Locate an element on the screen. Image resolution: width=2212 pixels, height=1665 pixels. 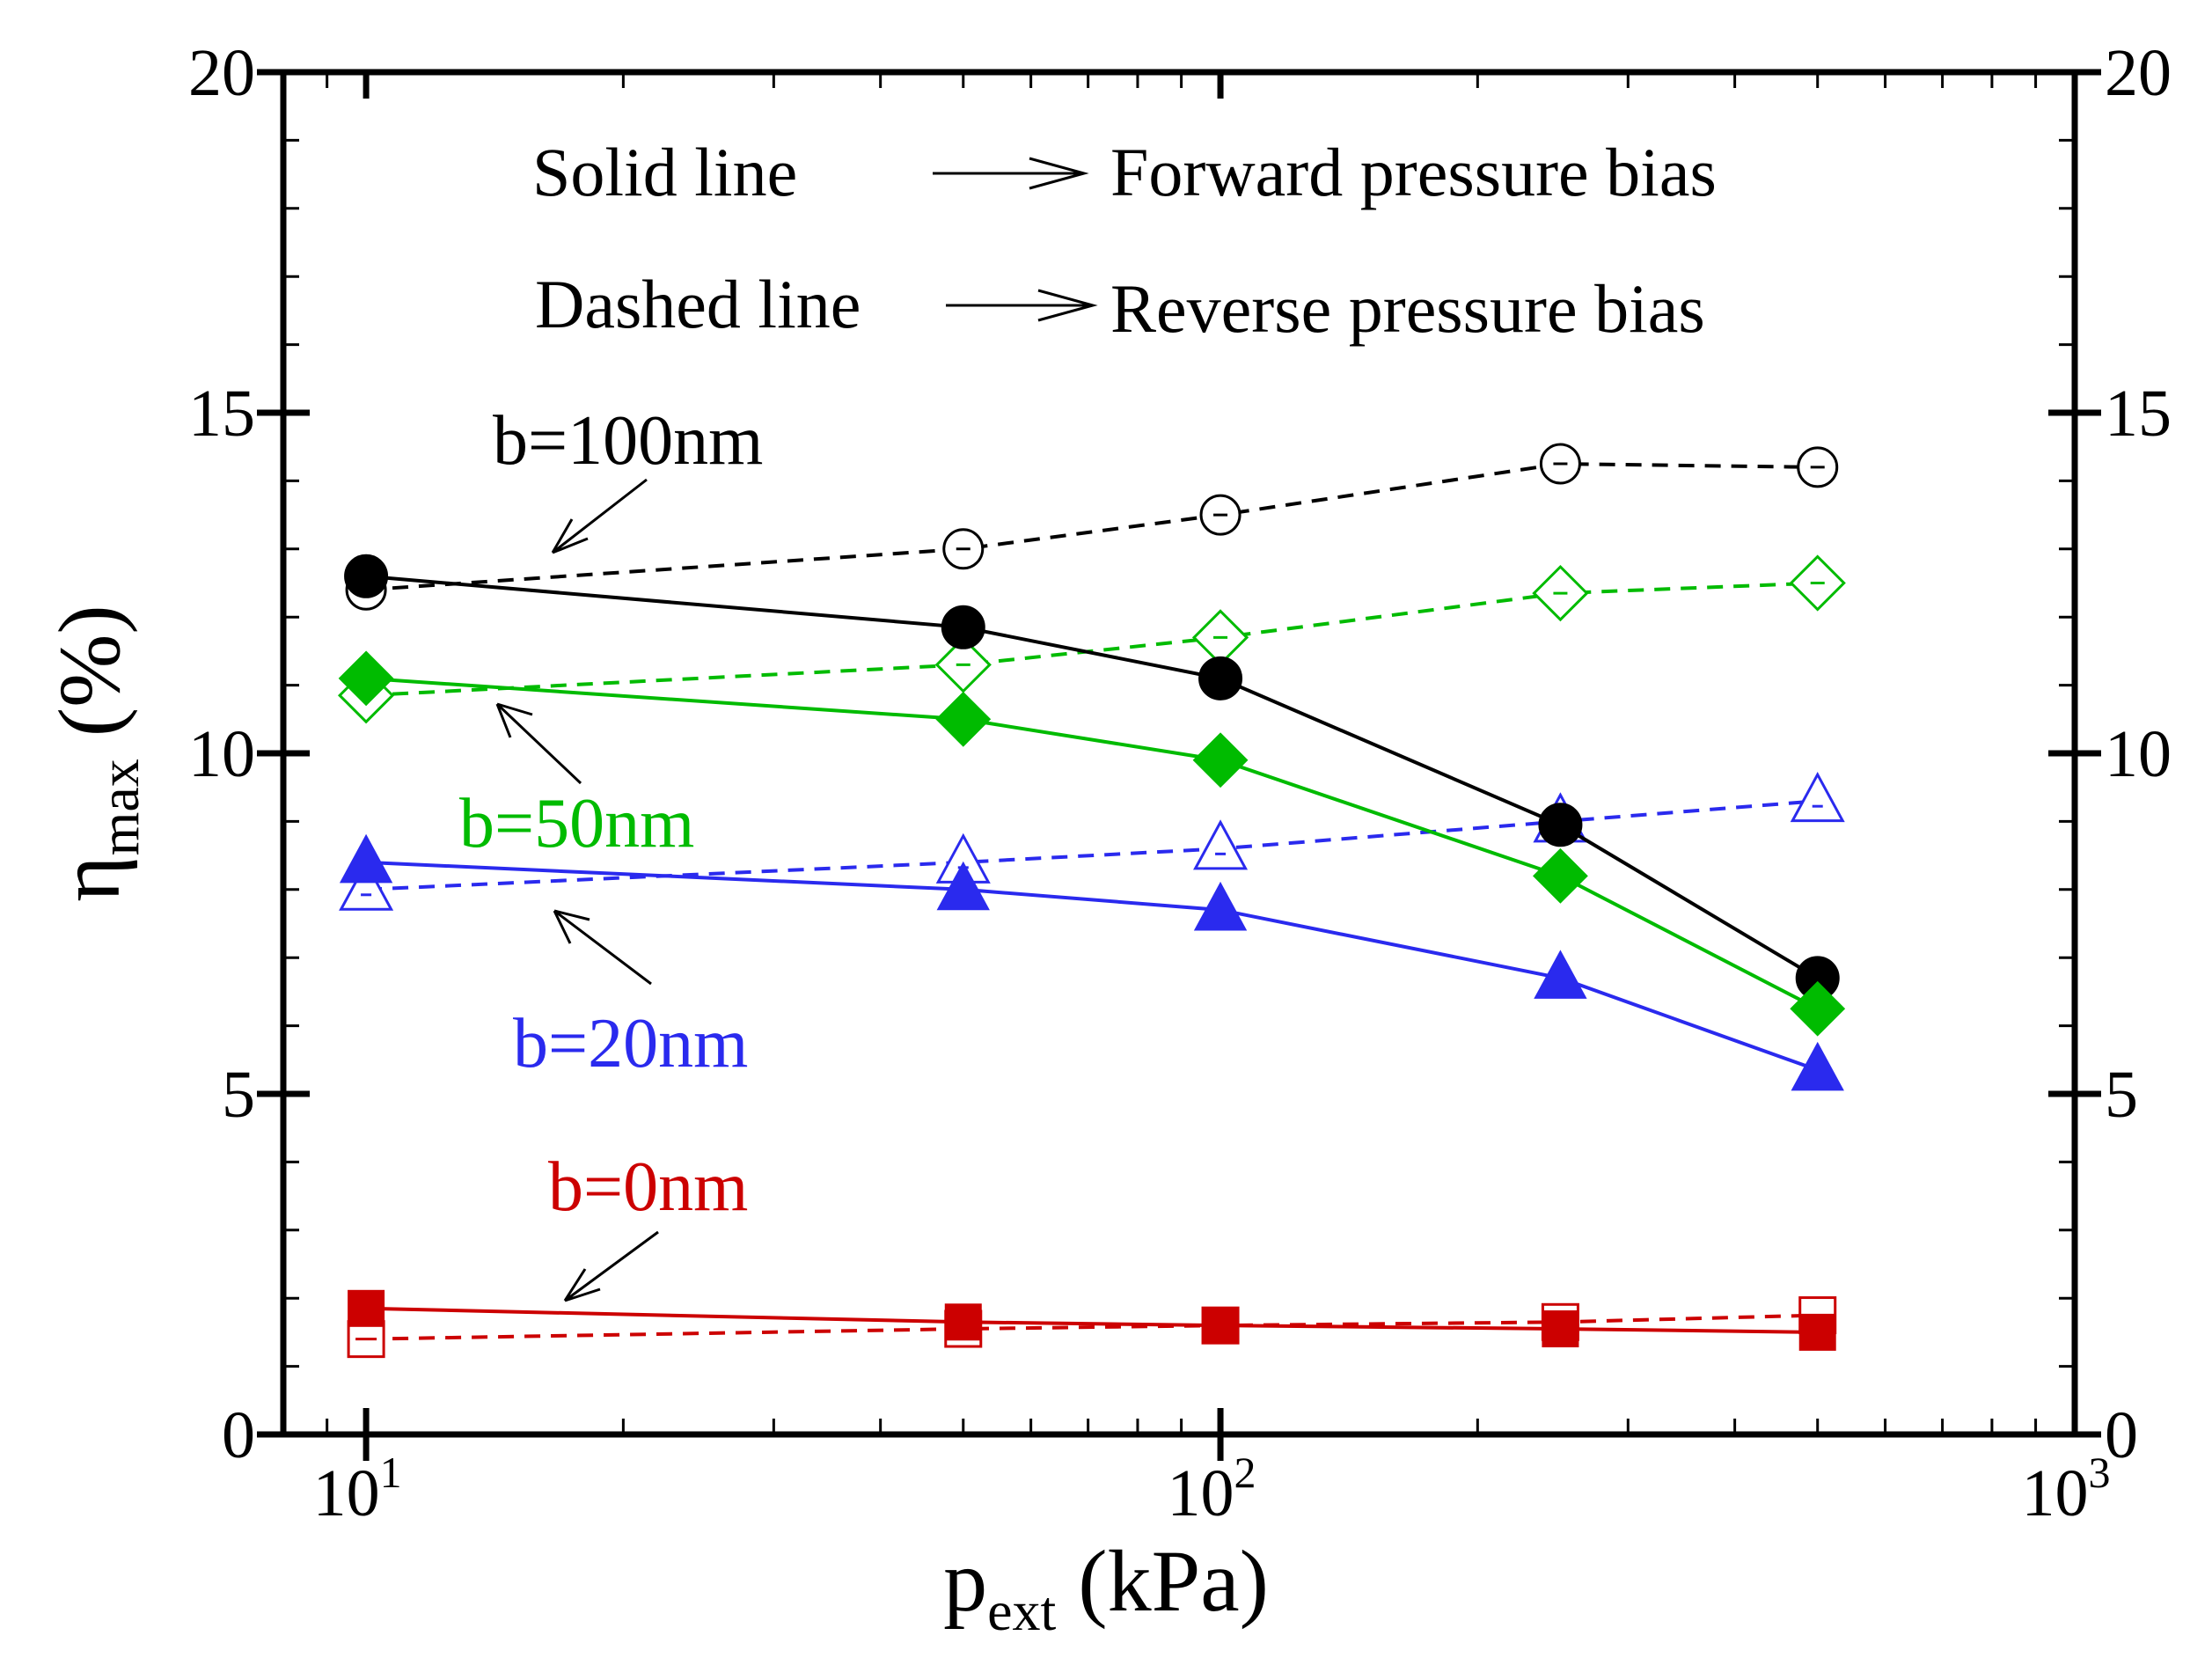
y-tick-label-left: 0 is located at coordinates (238, 1435).